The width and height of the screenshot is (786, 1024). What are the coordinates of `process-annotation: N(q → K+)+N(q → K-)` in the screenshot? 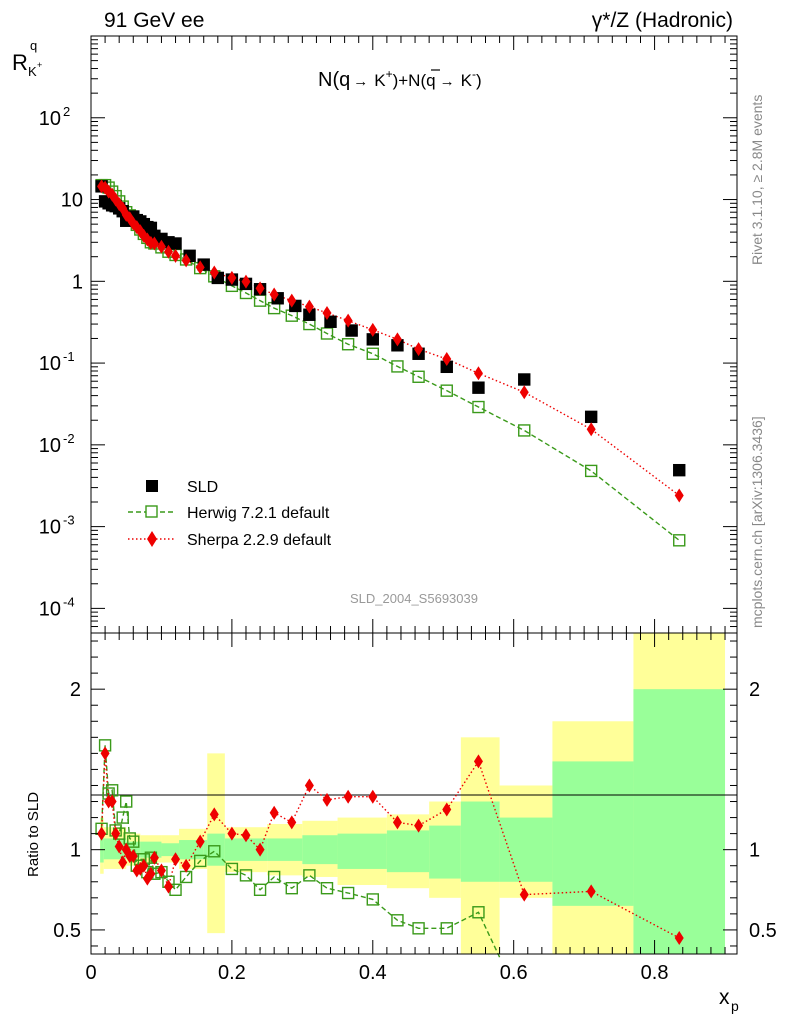 It's located at (400, 79).